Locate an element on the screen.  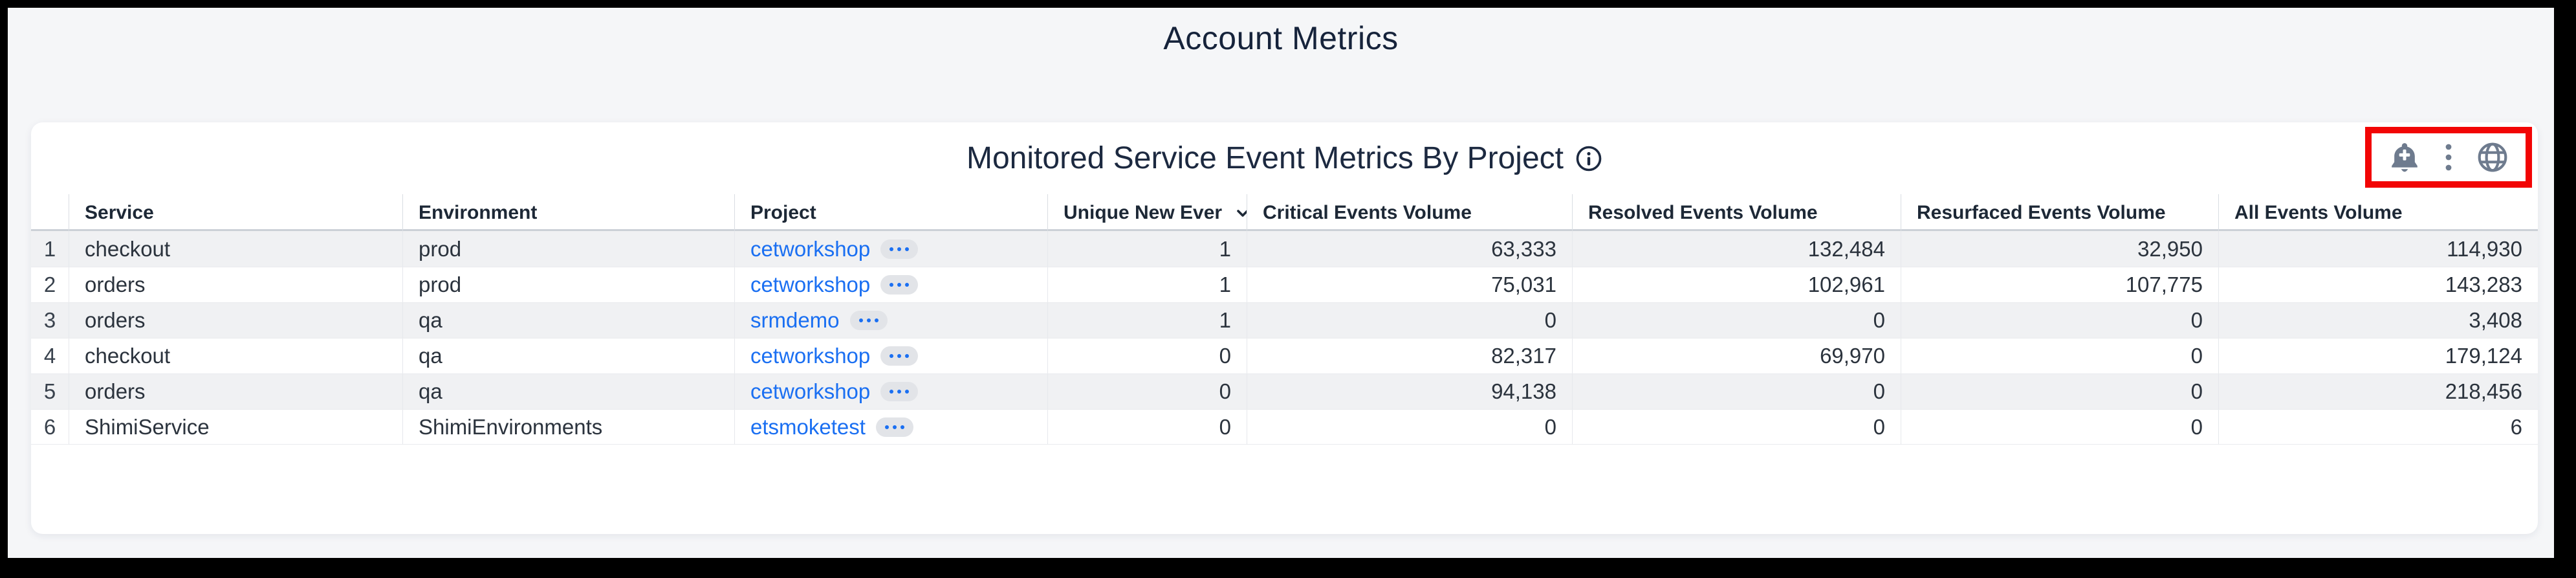
header-critical-events: Critical Events Volume is located at coordinates (1410, 212).